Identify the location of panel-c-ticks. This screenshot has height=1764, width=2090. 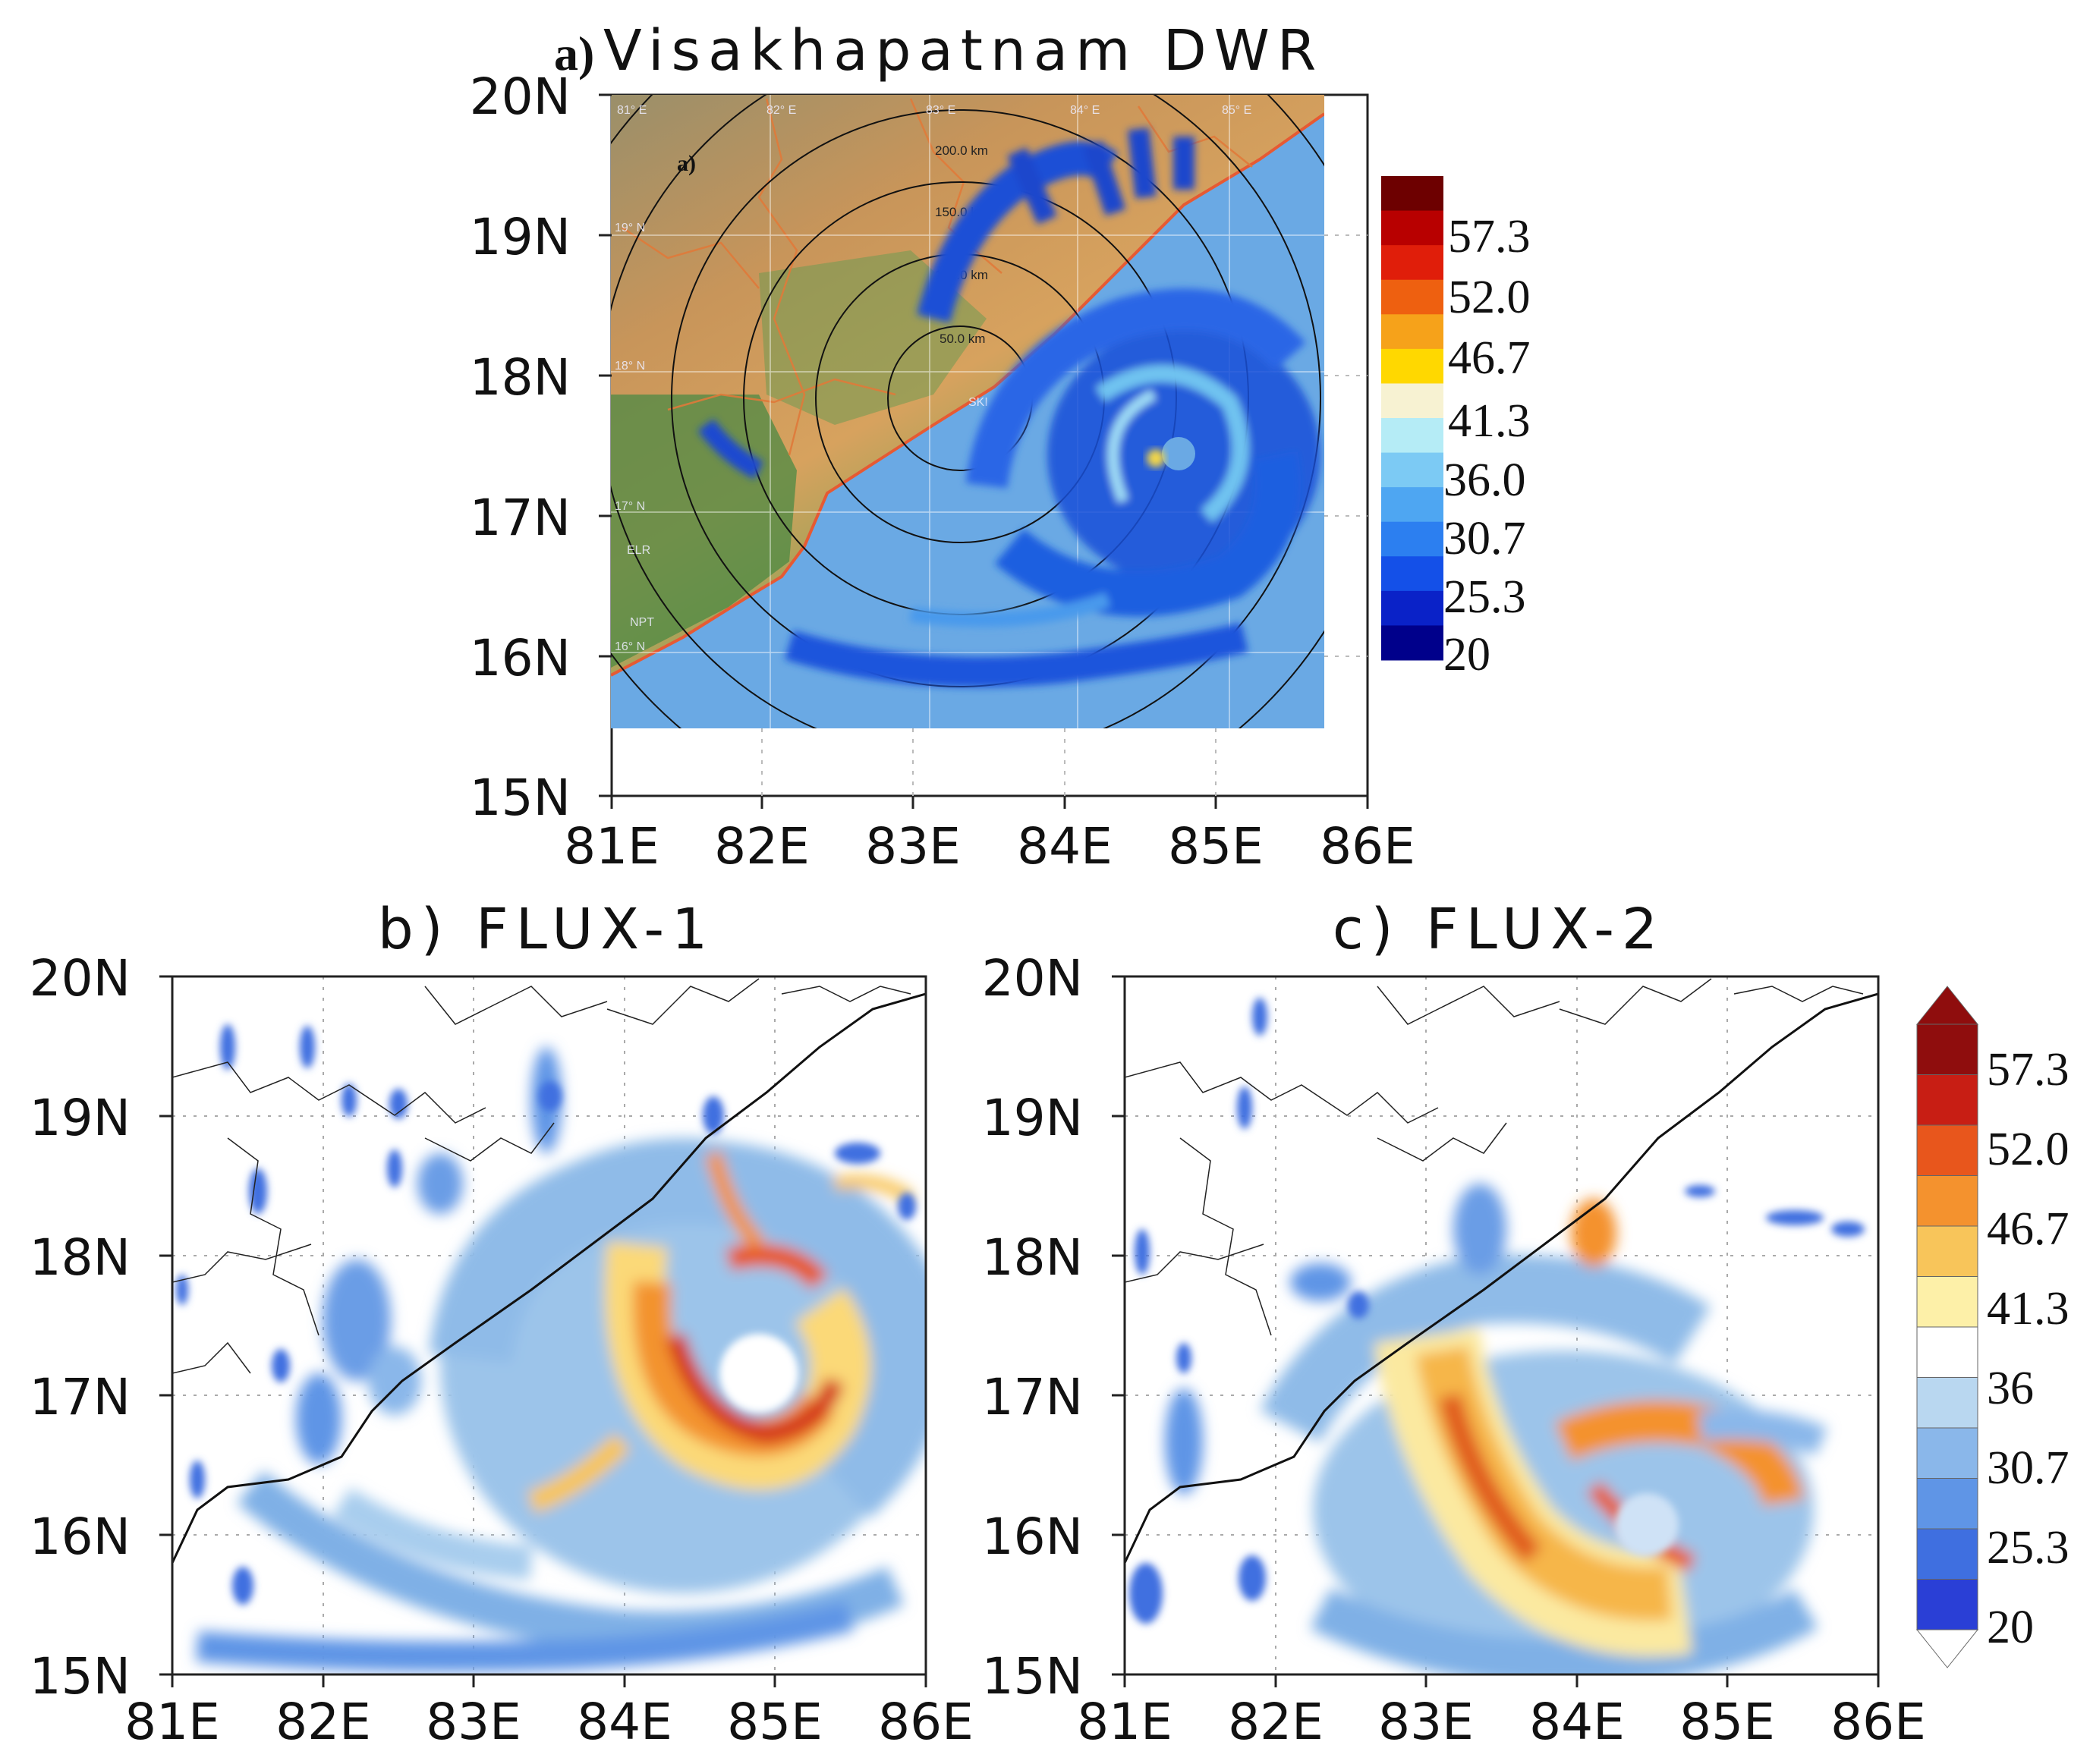
(1496, 1331).